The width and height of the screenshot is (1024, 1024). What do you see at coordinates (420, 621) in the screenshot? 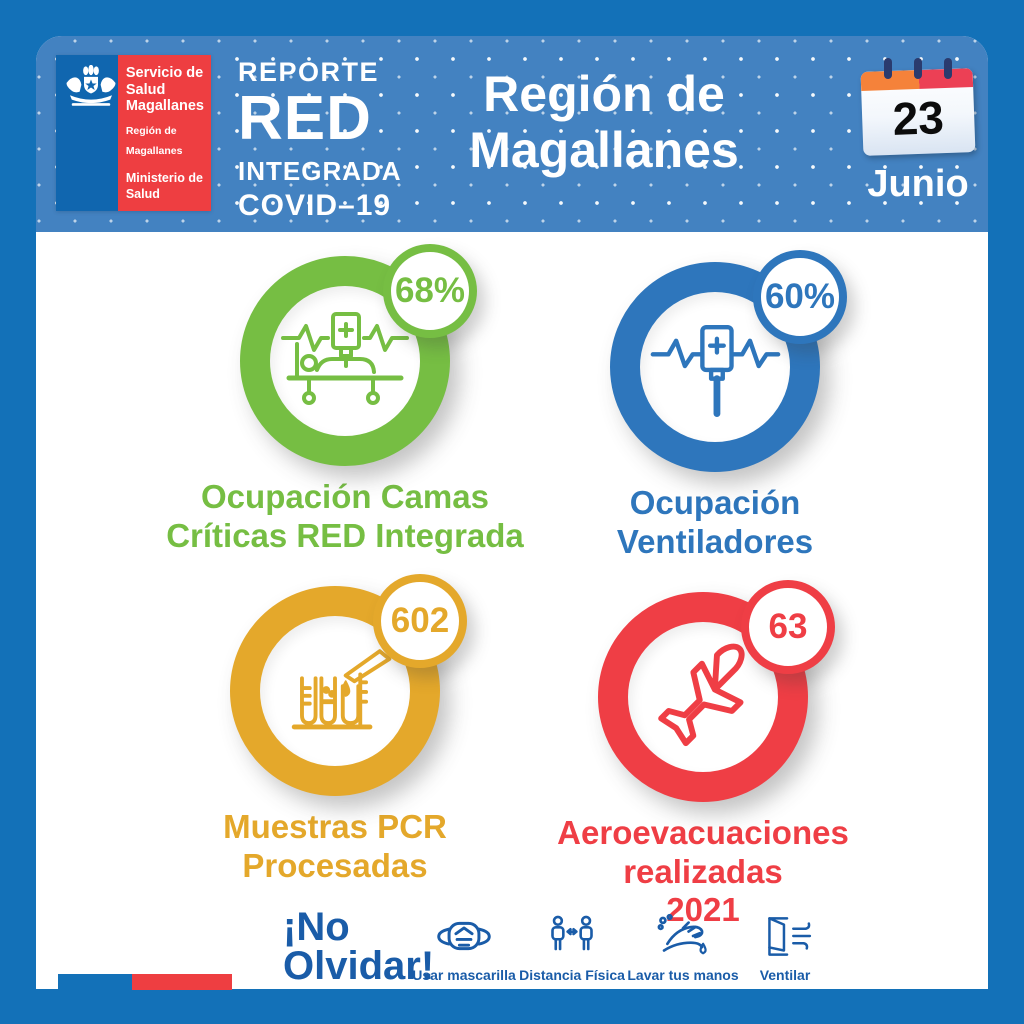
I see `stat-value-badge: 602` at bounding box center [420, 621].